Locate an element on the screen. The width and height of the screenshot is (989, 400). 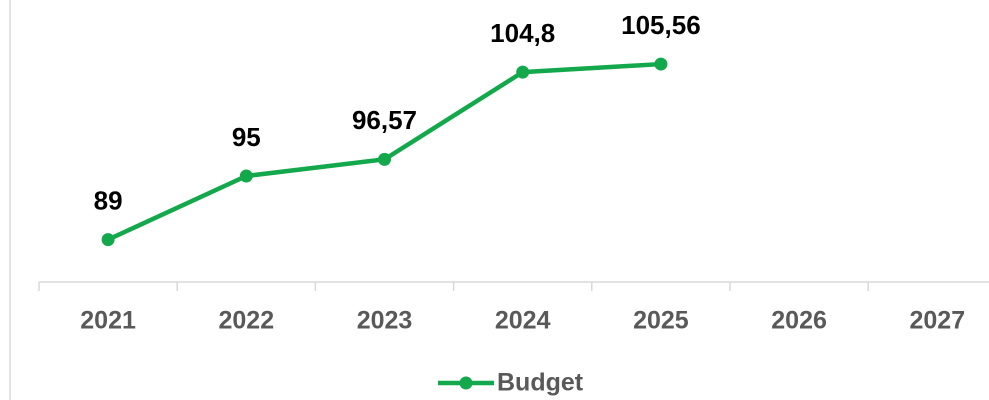
legend-marker is located at coordinates (466, 383).